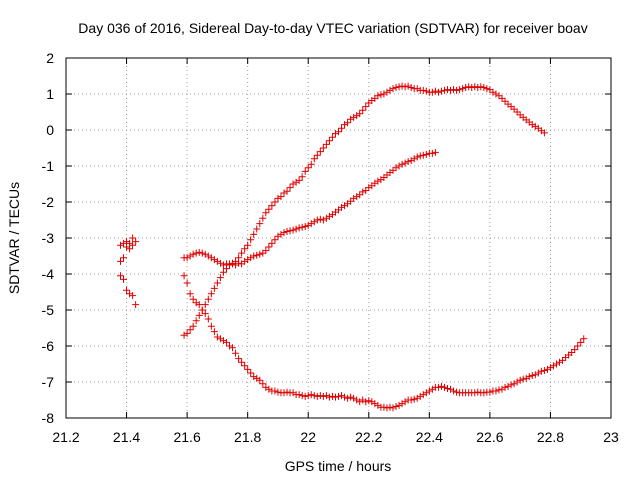 Image resolution: width=640 pixels, height=480 pixels. Describe the element at coordinates (50, 130) in the screenshot. I see `y-tick-label: 0` at that location.